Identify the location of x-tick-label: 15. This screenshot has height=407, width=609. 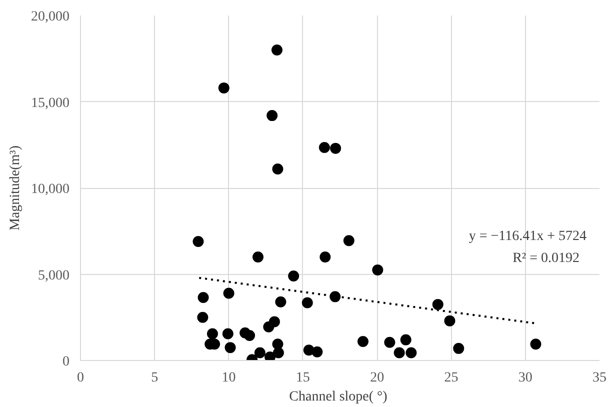
(303, 378).